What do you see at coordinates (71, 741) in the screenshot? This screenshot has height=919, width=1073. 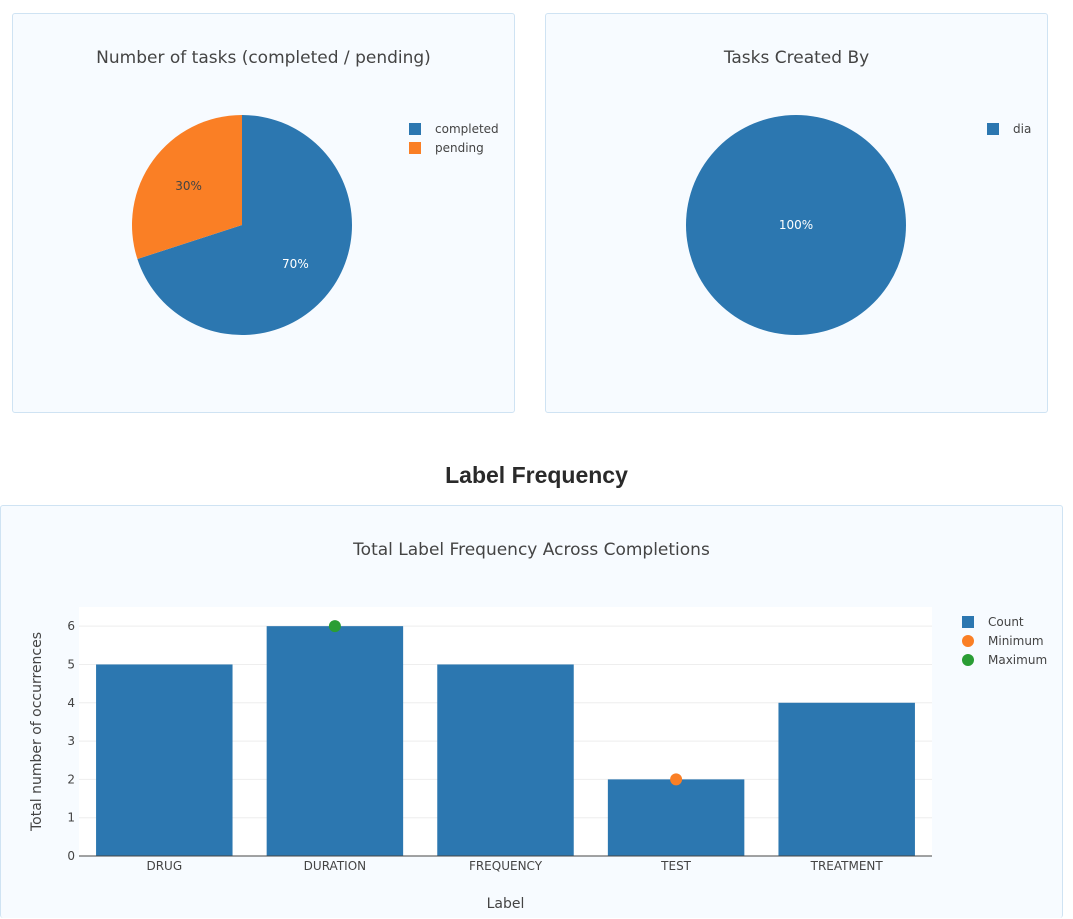 I see `y-tick-label: 3` at bounding box center [71, 741].